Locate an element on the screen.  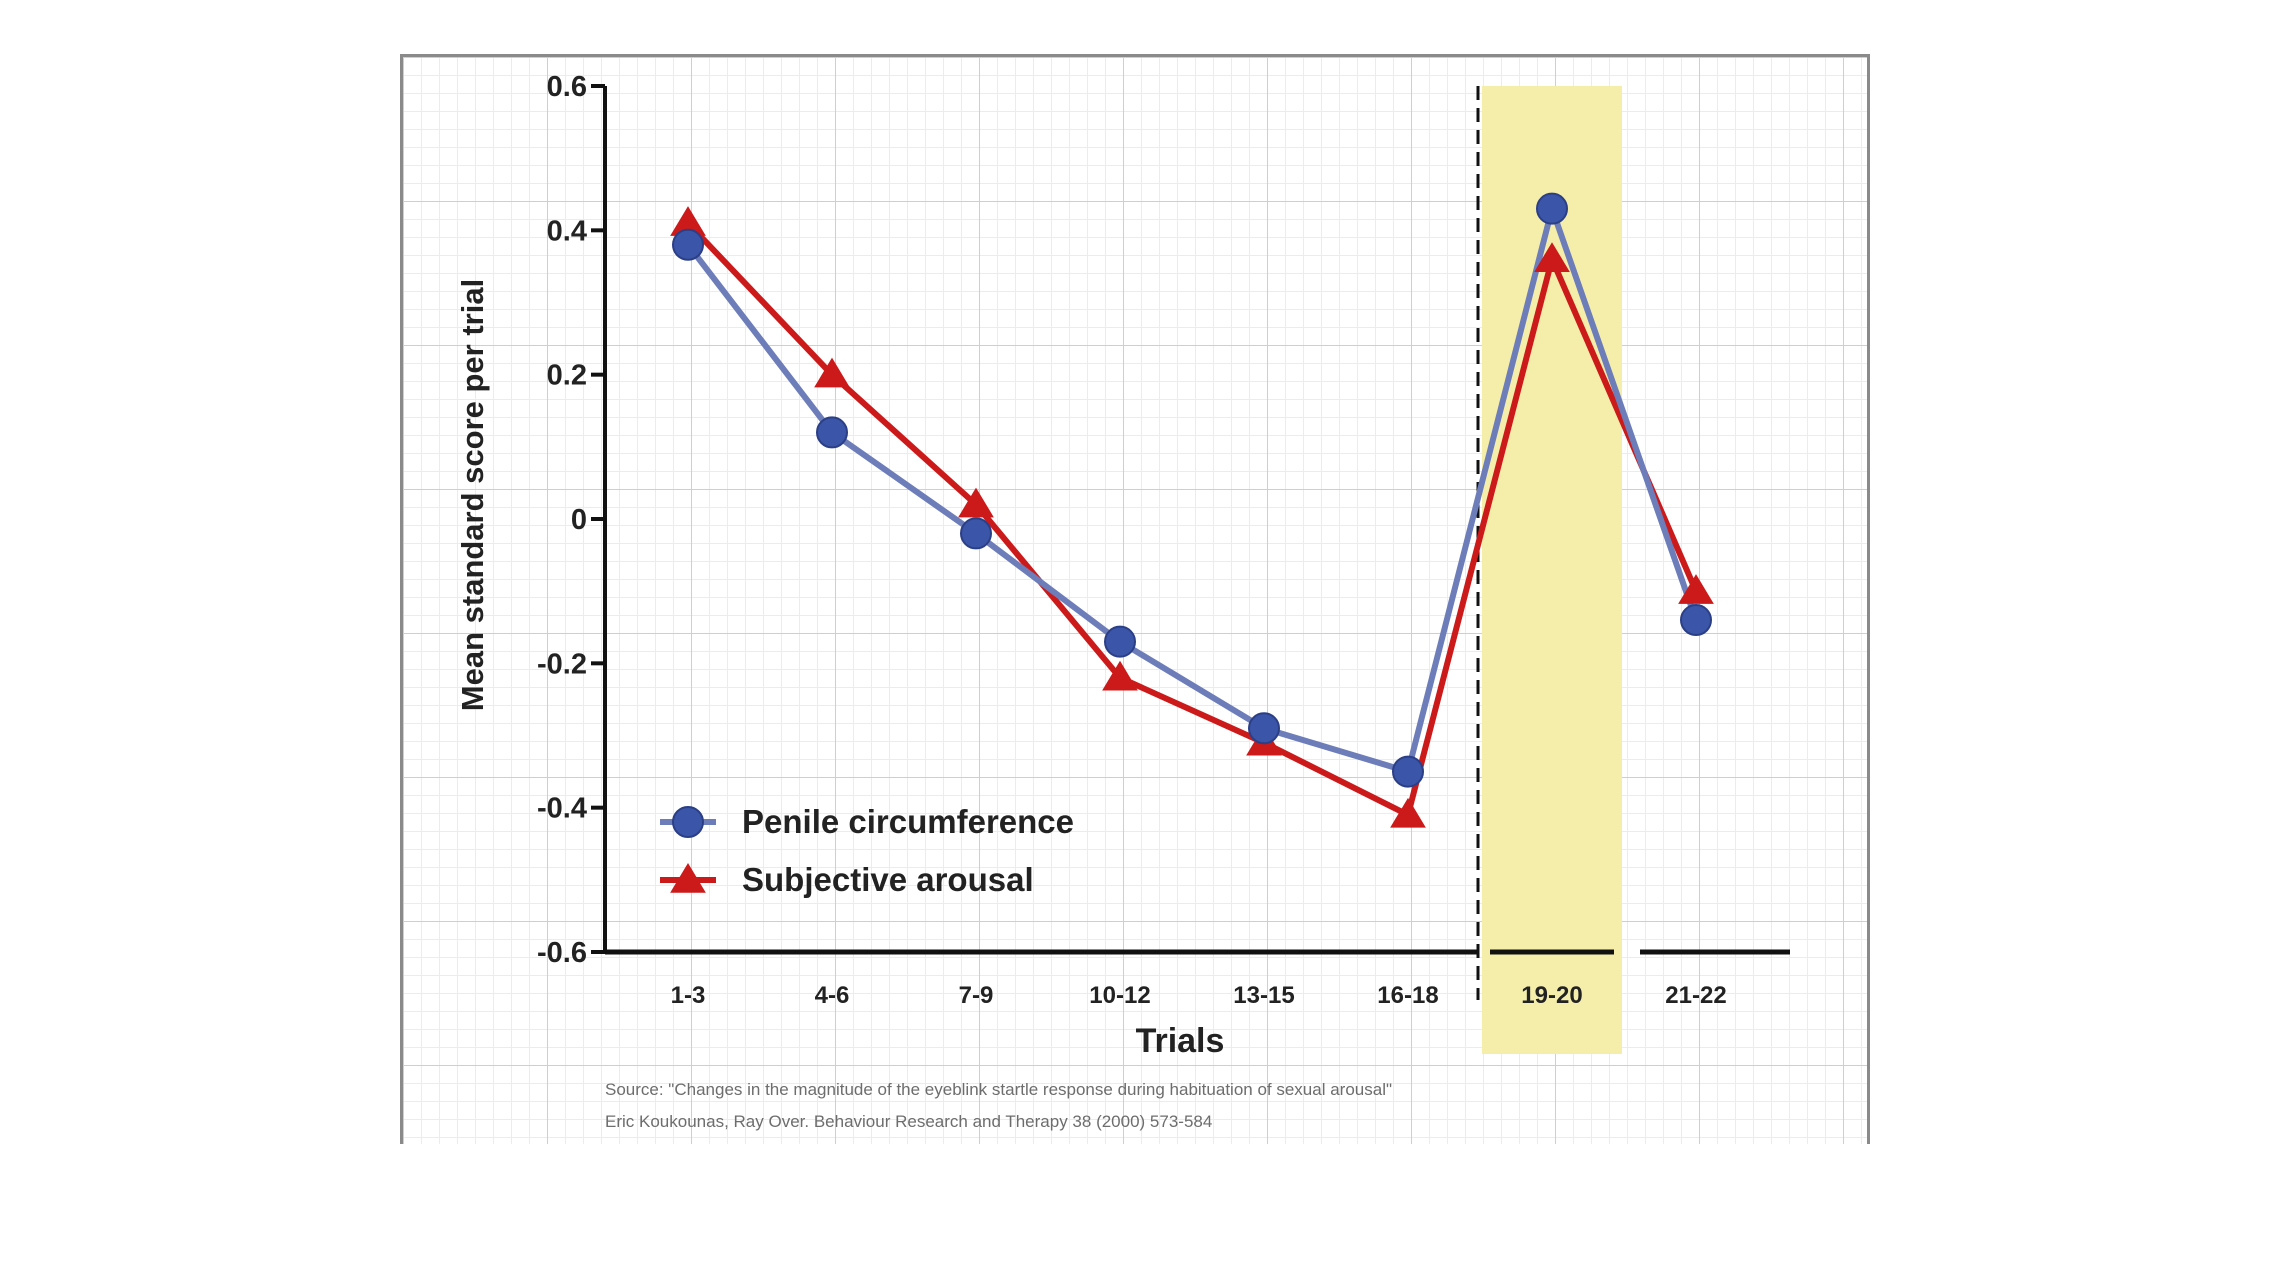
x-tick-label: 16-18 is located at coordinates (1407, 995).